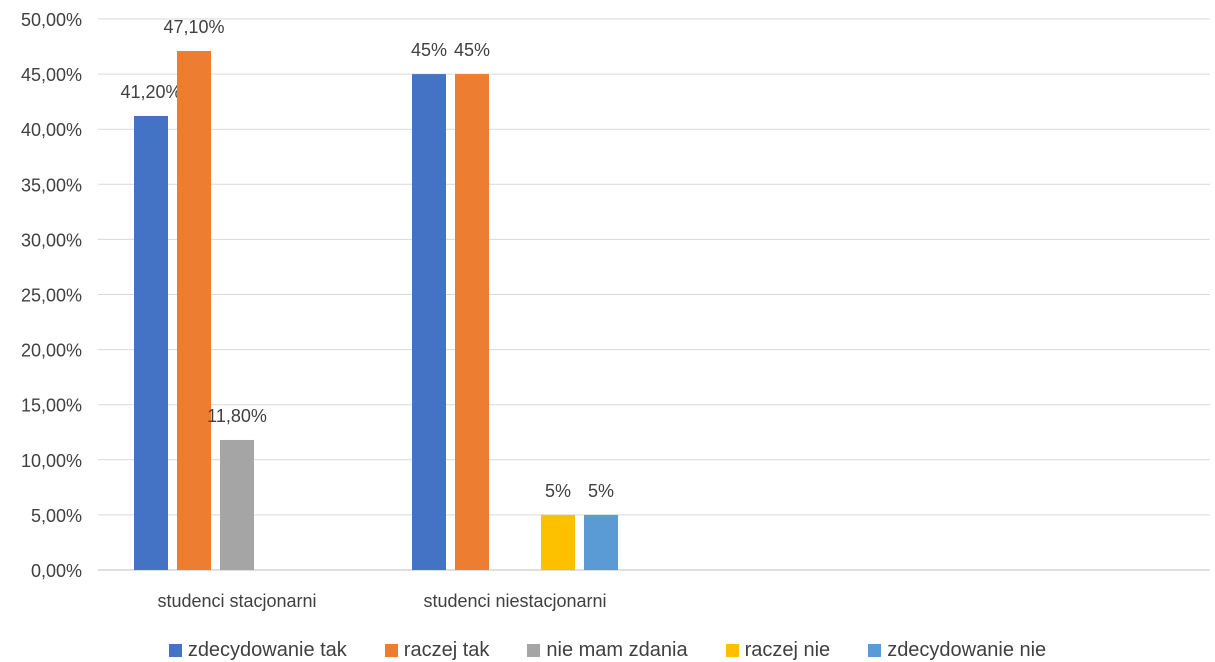 The width and height of the screenshot is (1215, 662). What do you see at coordinates (51, 130) in the screenshot?
I see `y-tick-label: 40,00%` at bounding box center [51, 130].